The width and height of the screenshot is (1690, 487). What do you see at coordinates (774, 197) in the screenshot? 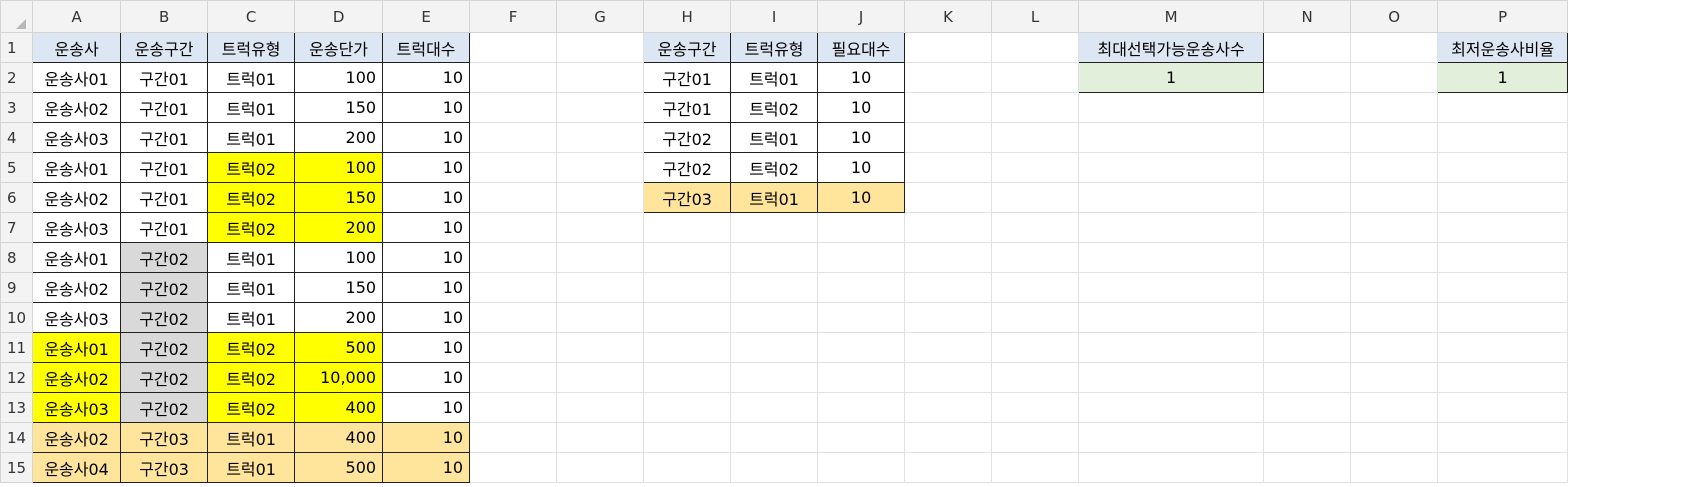
I see `cell-i6: 트럭01` at bounding box center [774, 197].